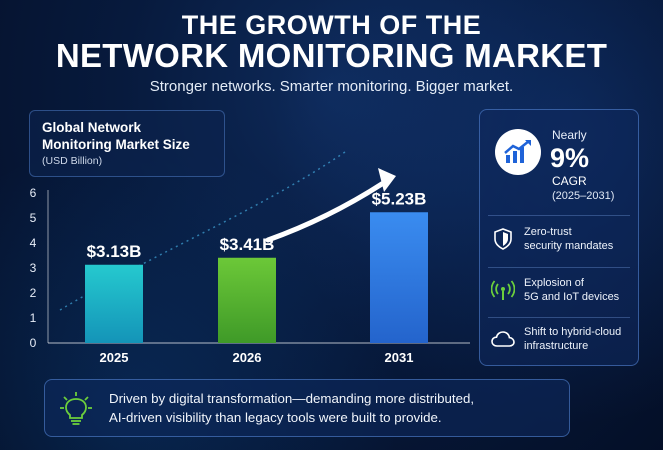 The height and width of the screenshot is (450, 663). Describe the element at coordinates (33, 318) in the screenshot. I see `y-tick-label: 1` at that location.